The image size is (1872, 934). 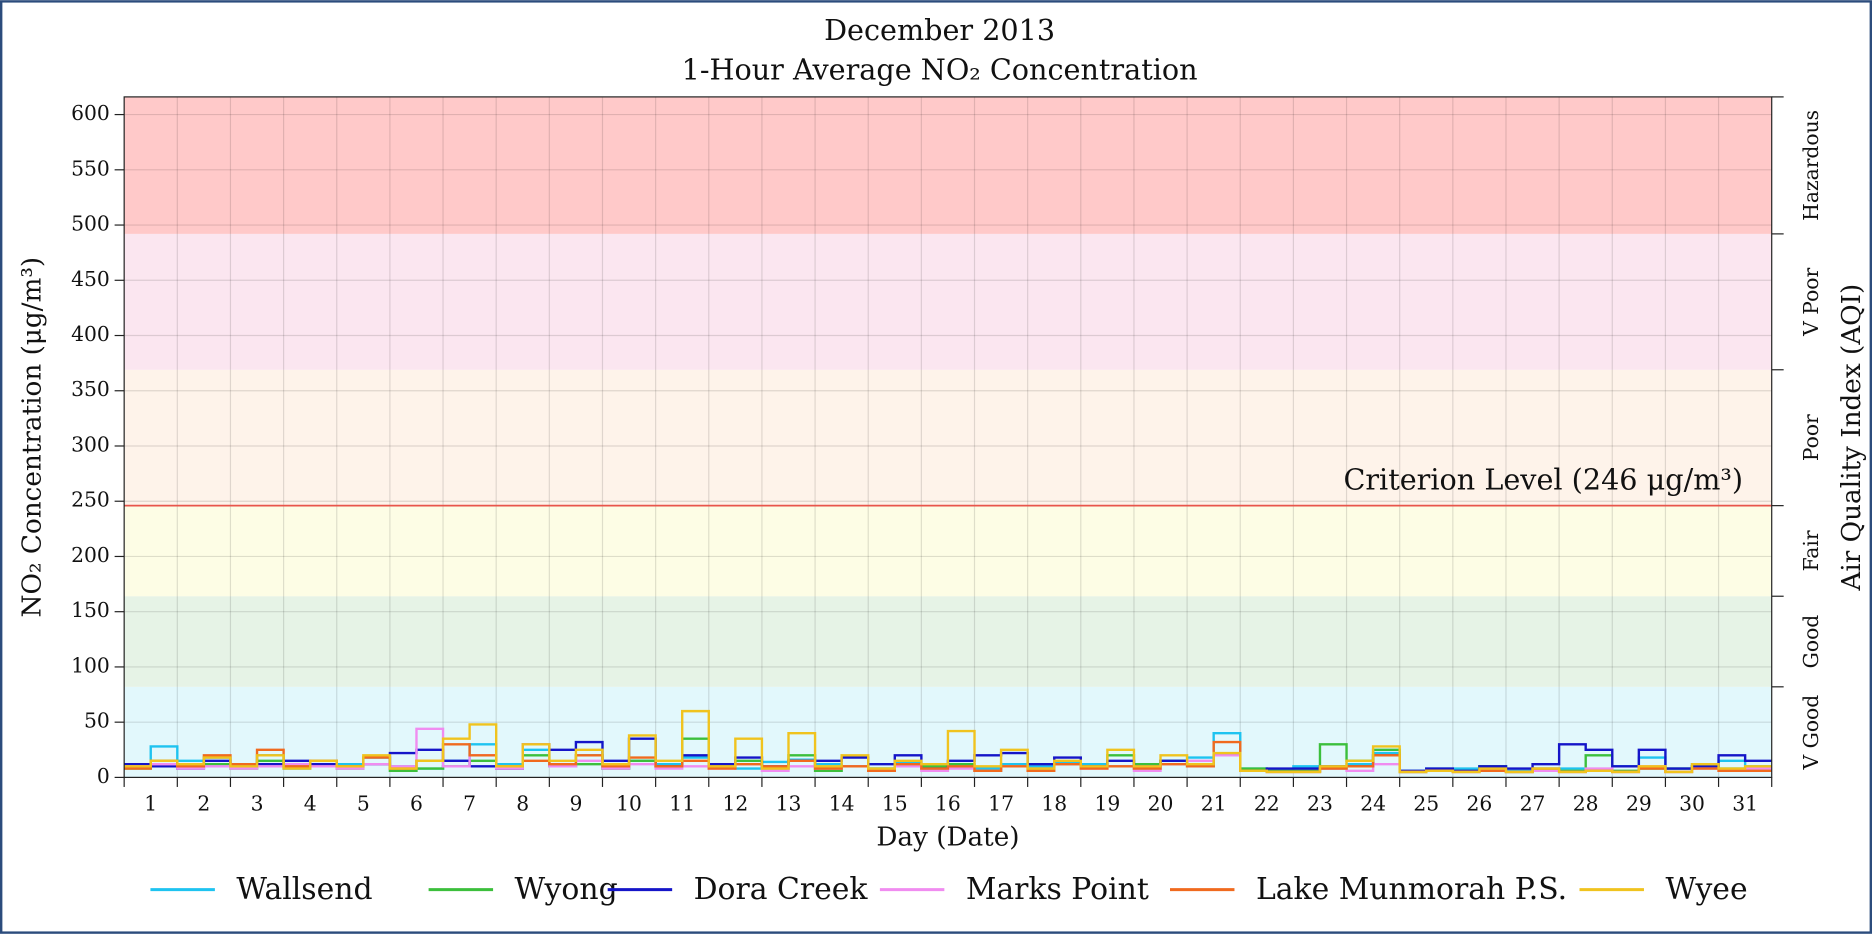 What do you see at coordinates (1411, 889) in the screenshot?
I see `legend-label: Lake Munmorah P.S.` at bounding box center [1411, 889].